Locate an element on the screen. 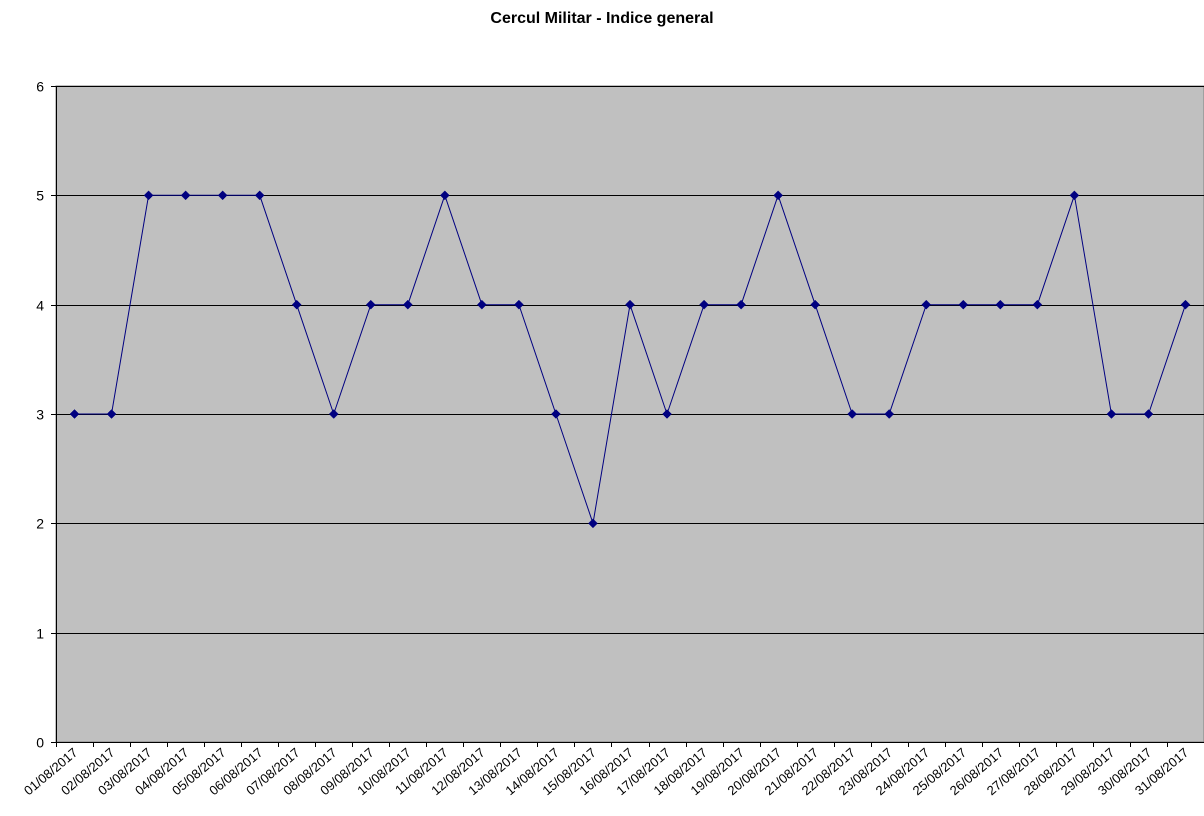 The width and height of the screenshot is (1204, 816). y-tick-label: 2 is located at coordinates (40, 524).